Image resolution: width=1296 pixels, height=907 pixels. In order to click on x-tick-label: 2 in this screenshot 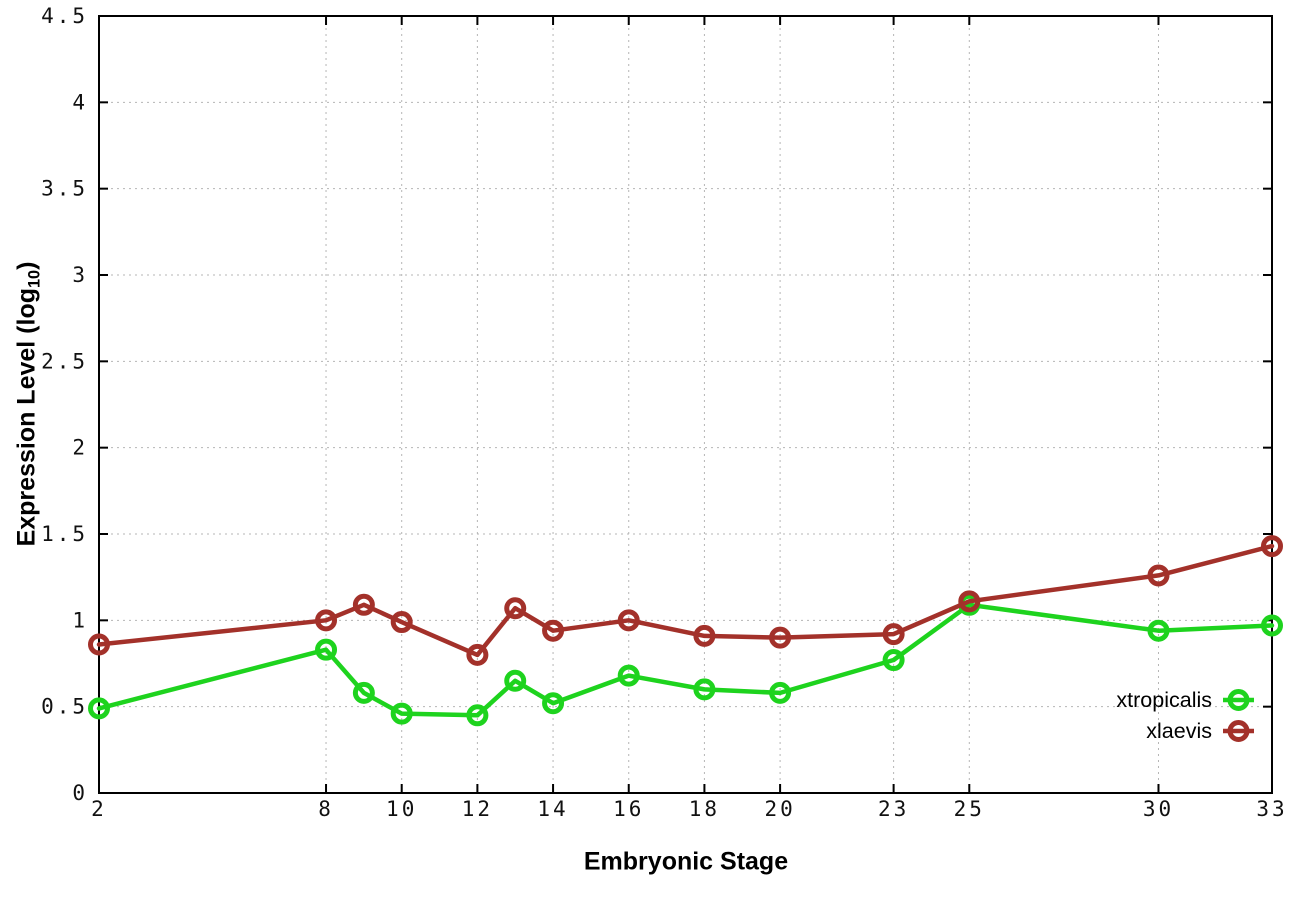, I will do `click(99, 809)`.